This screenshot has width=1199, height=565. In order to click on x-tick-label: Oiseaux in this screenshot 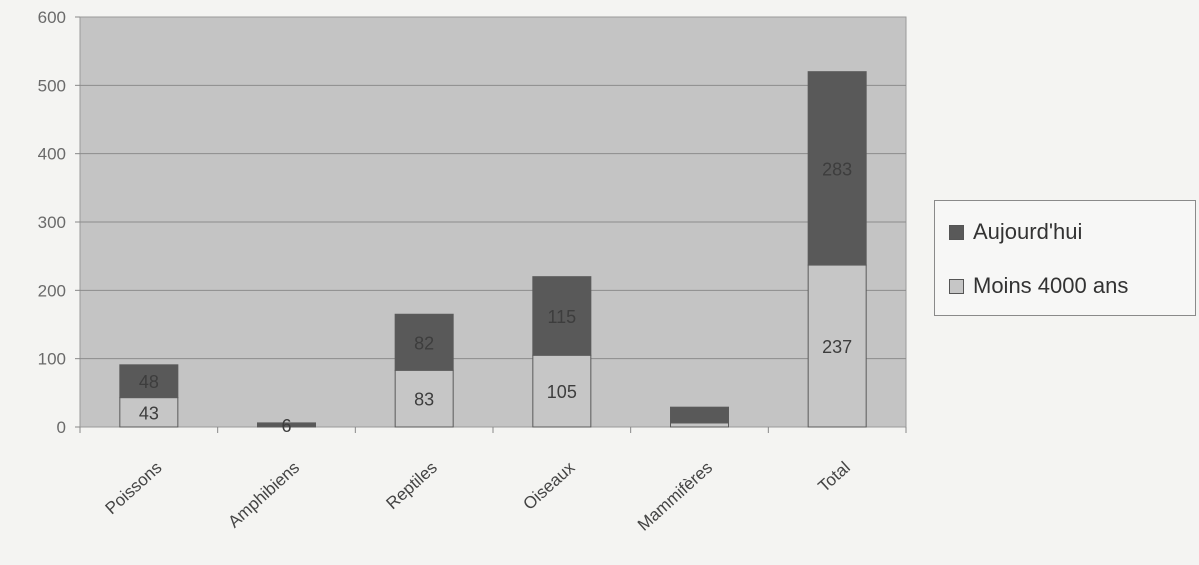, I will do `click(548, 486)`.